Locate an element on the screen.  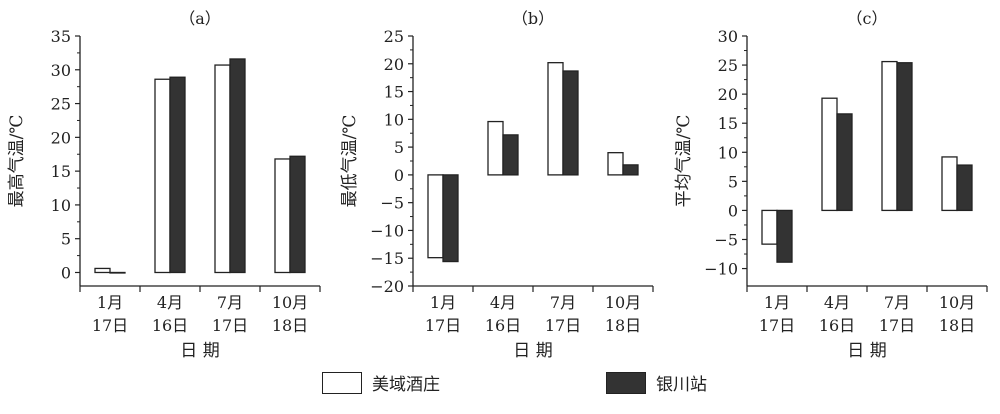
panel-c-y-tick-label: 25 is located at coordinates (728, 65).